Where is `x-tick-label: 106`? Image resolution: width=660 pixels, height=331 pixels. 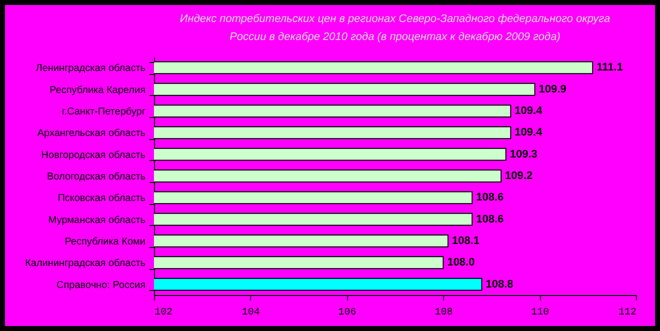
x-tick-label: 106 is located at coordinates (347, 313).